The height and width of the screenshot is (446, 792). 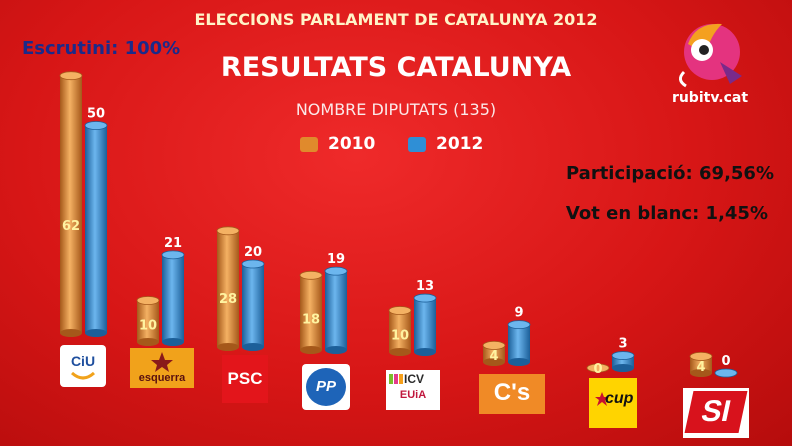 What do you see at coordinates (414, 379) in the screenshot?
I see `logo-icv-text: ICV` at bounding box center [414, 379].